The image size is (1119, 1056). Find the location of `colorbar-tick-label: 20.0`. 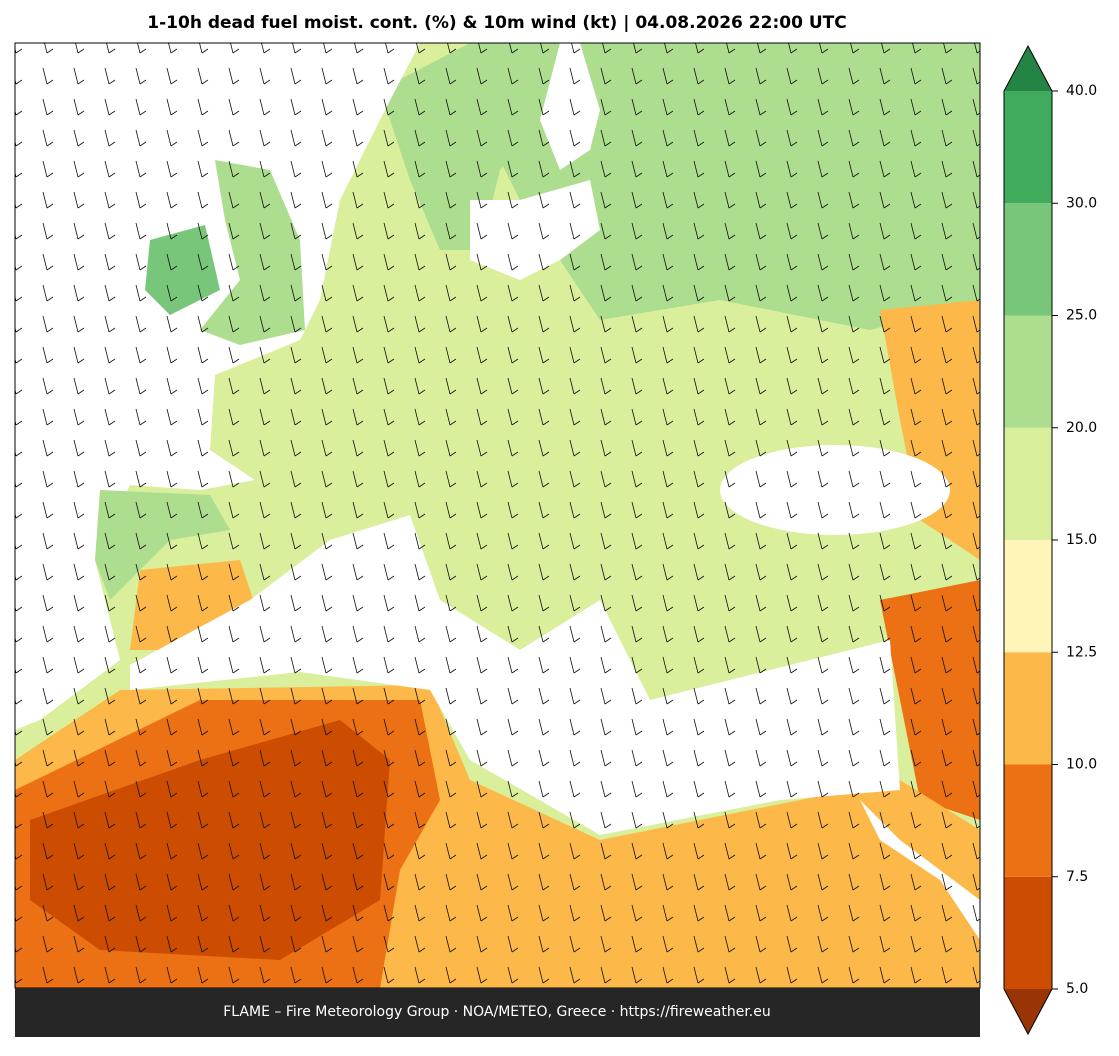

colorbar-tick-label: 20.0 is located at coordinates (1081, 428).